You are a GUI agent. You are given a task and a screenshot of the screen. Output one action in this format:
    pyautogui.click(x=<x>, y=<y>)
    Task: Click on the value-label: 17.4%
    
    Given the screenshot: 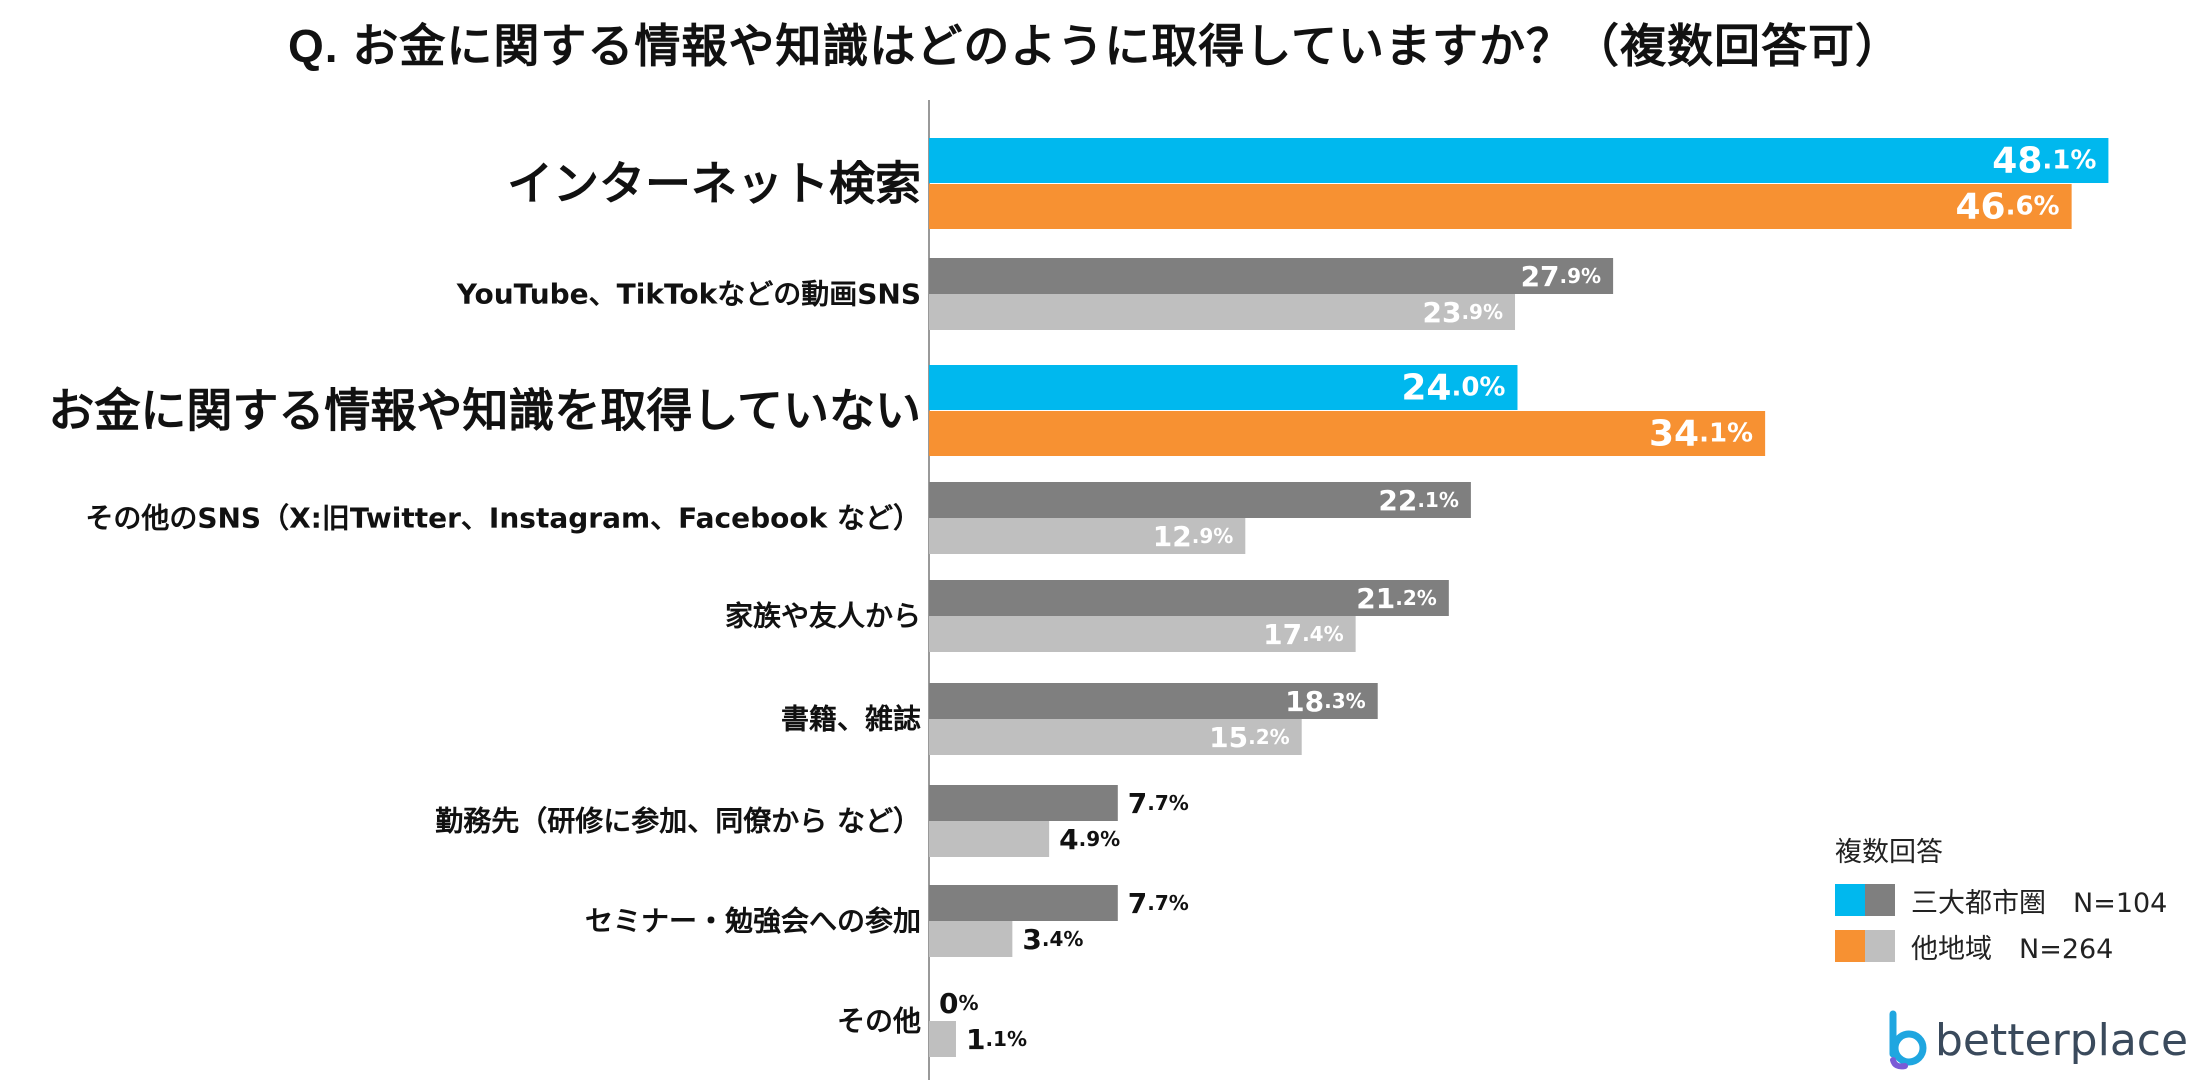 What is the action you would take?
    pyautogui.click(x=1303, y=634)
    